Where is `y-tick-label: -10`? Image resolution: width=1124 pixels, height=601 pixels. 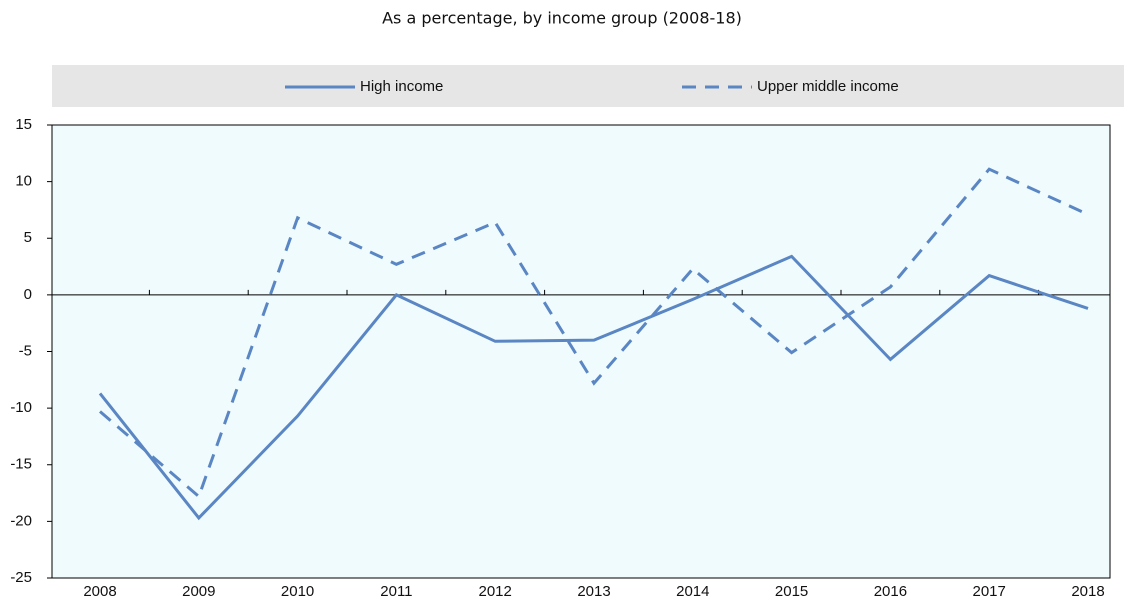
y-tick-label: -10 is located at coordinates (21, 407).